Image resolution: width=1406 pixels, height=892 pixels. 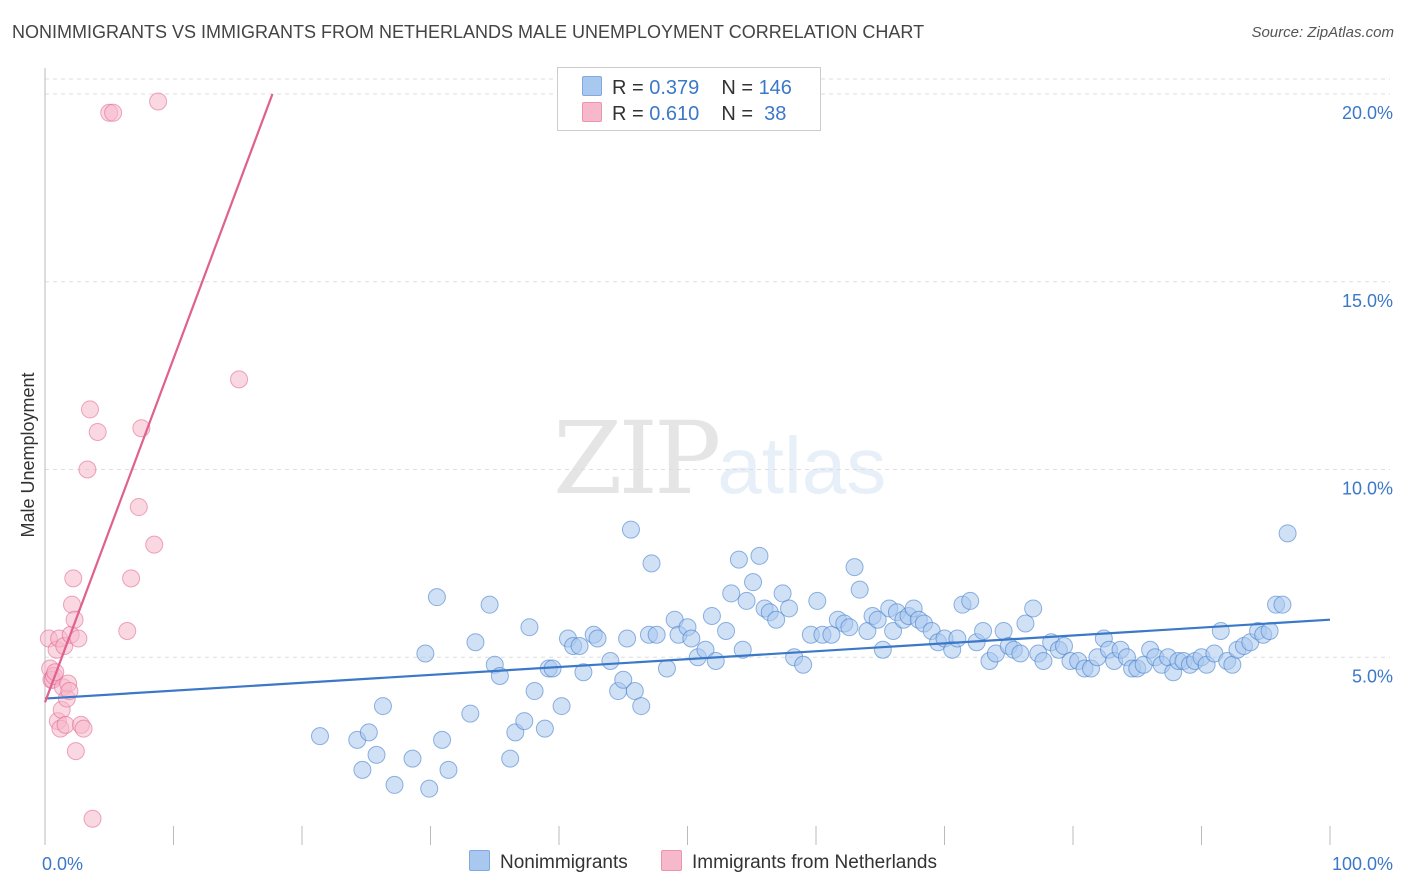 I want to click on x-tick-label: 0.0%, so click(x=62, y=864).